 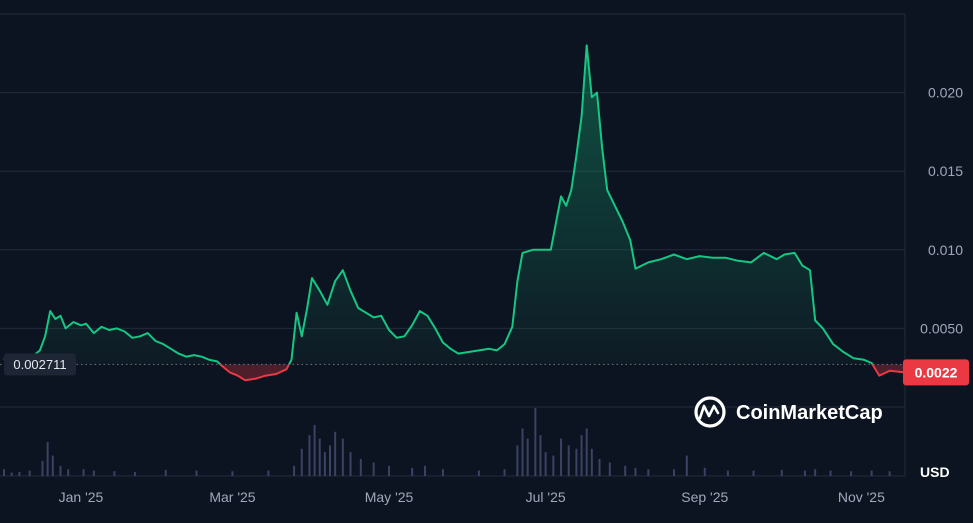 I want to click on y-tick-label: 0.0050, so click(x=941, y=328).